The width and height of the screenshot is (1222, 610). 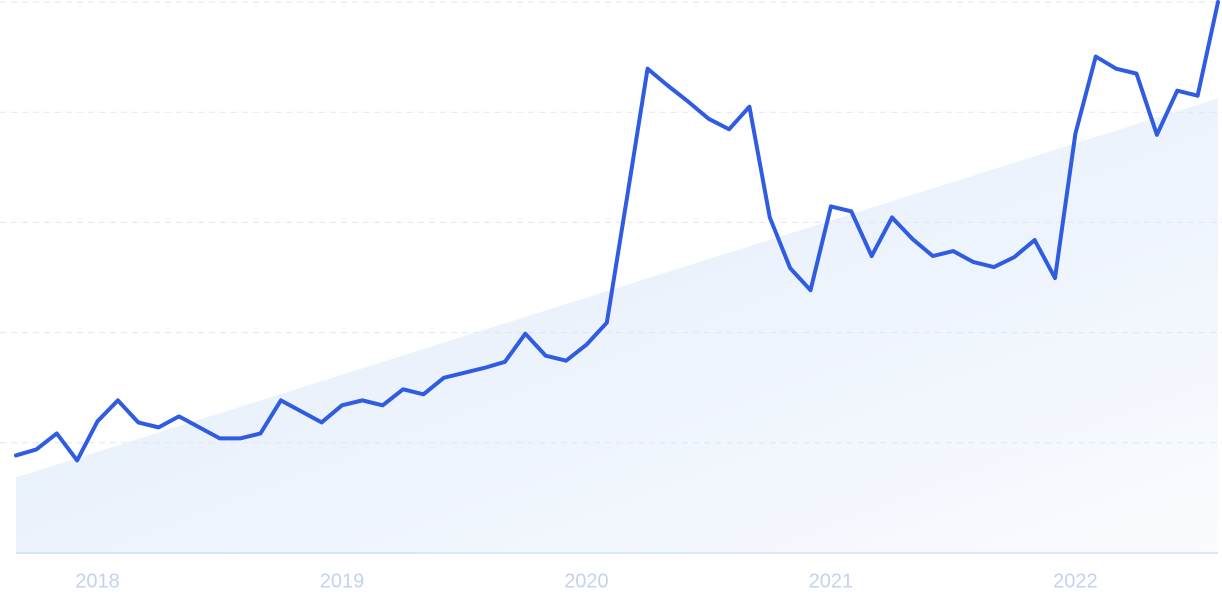 I want to click on x-tick-label: 2020, so click(x=586, y=581).